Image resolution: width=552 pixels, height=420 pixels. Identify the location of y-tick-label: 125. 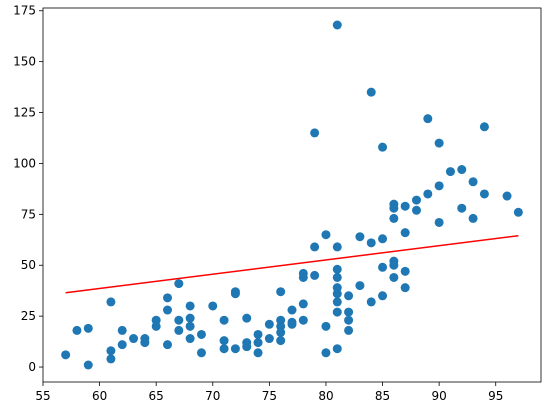
(24, 113).